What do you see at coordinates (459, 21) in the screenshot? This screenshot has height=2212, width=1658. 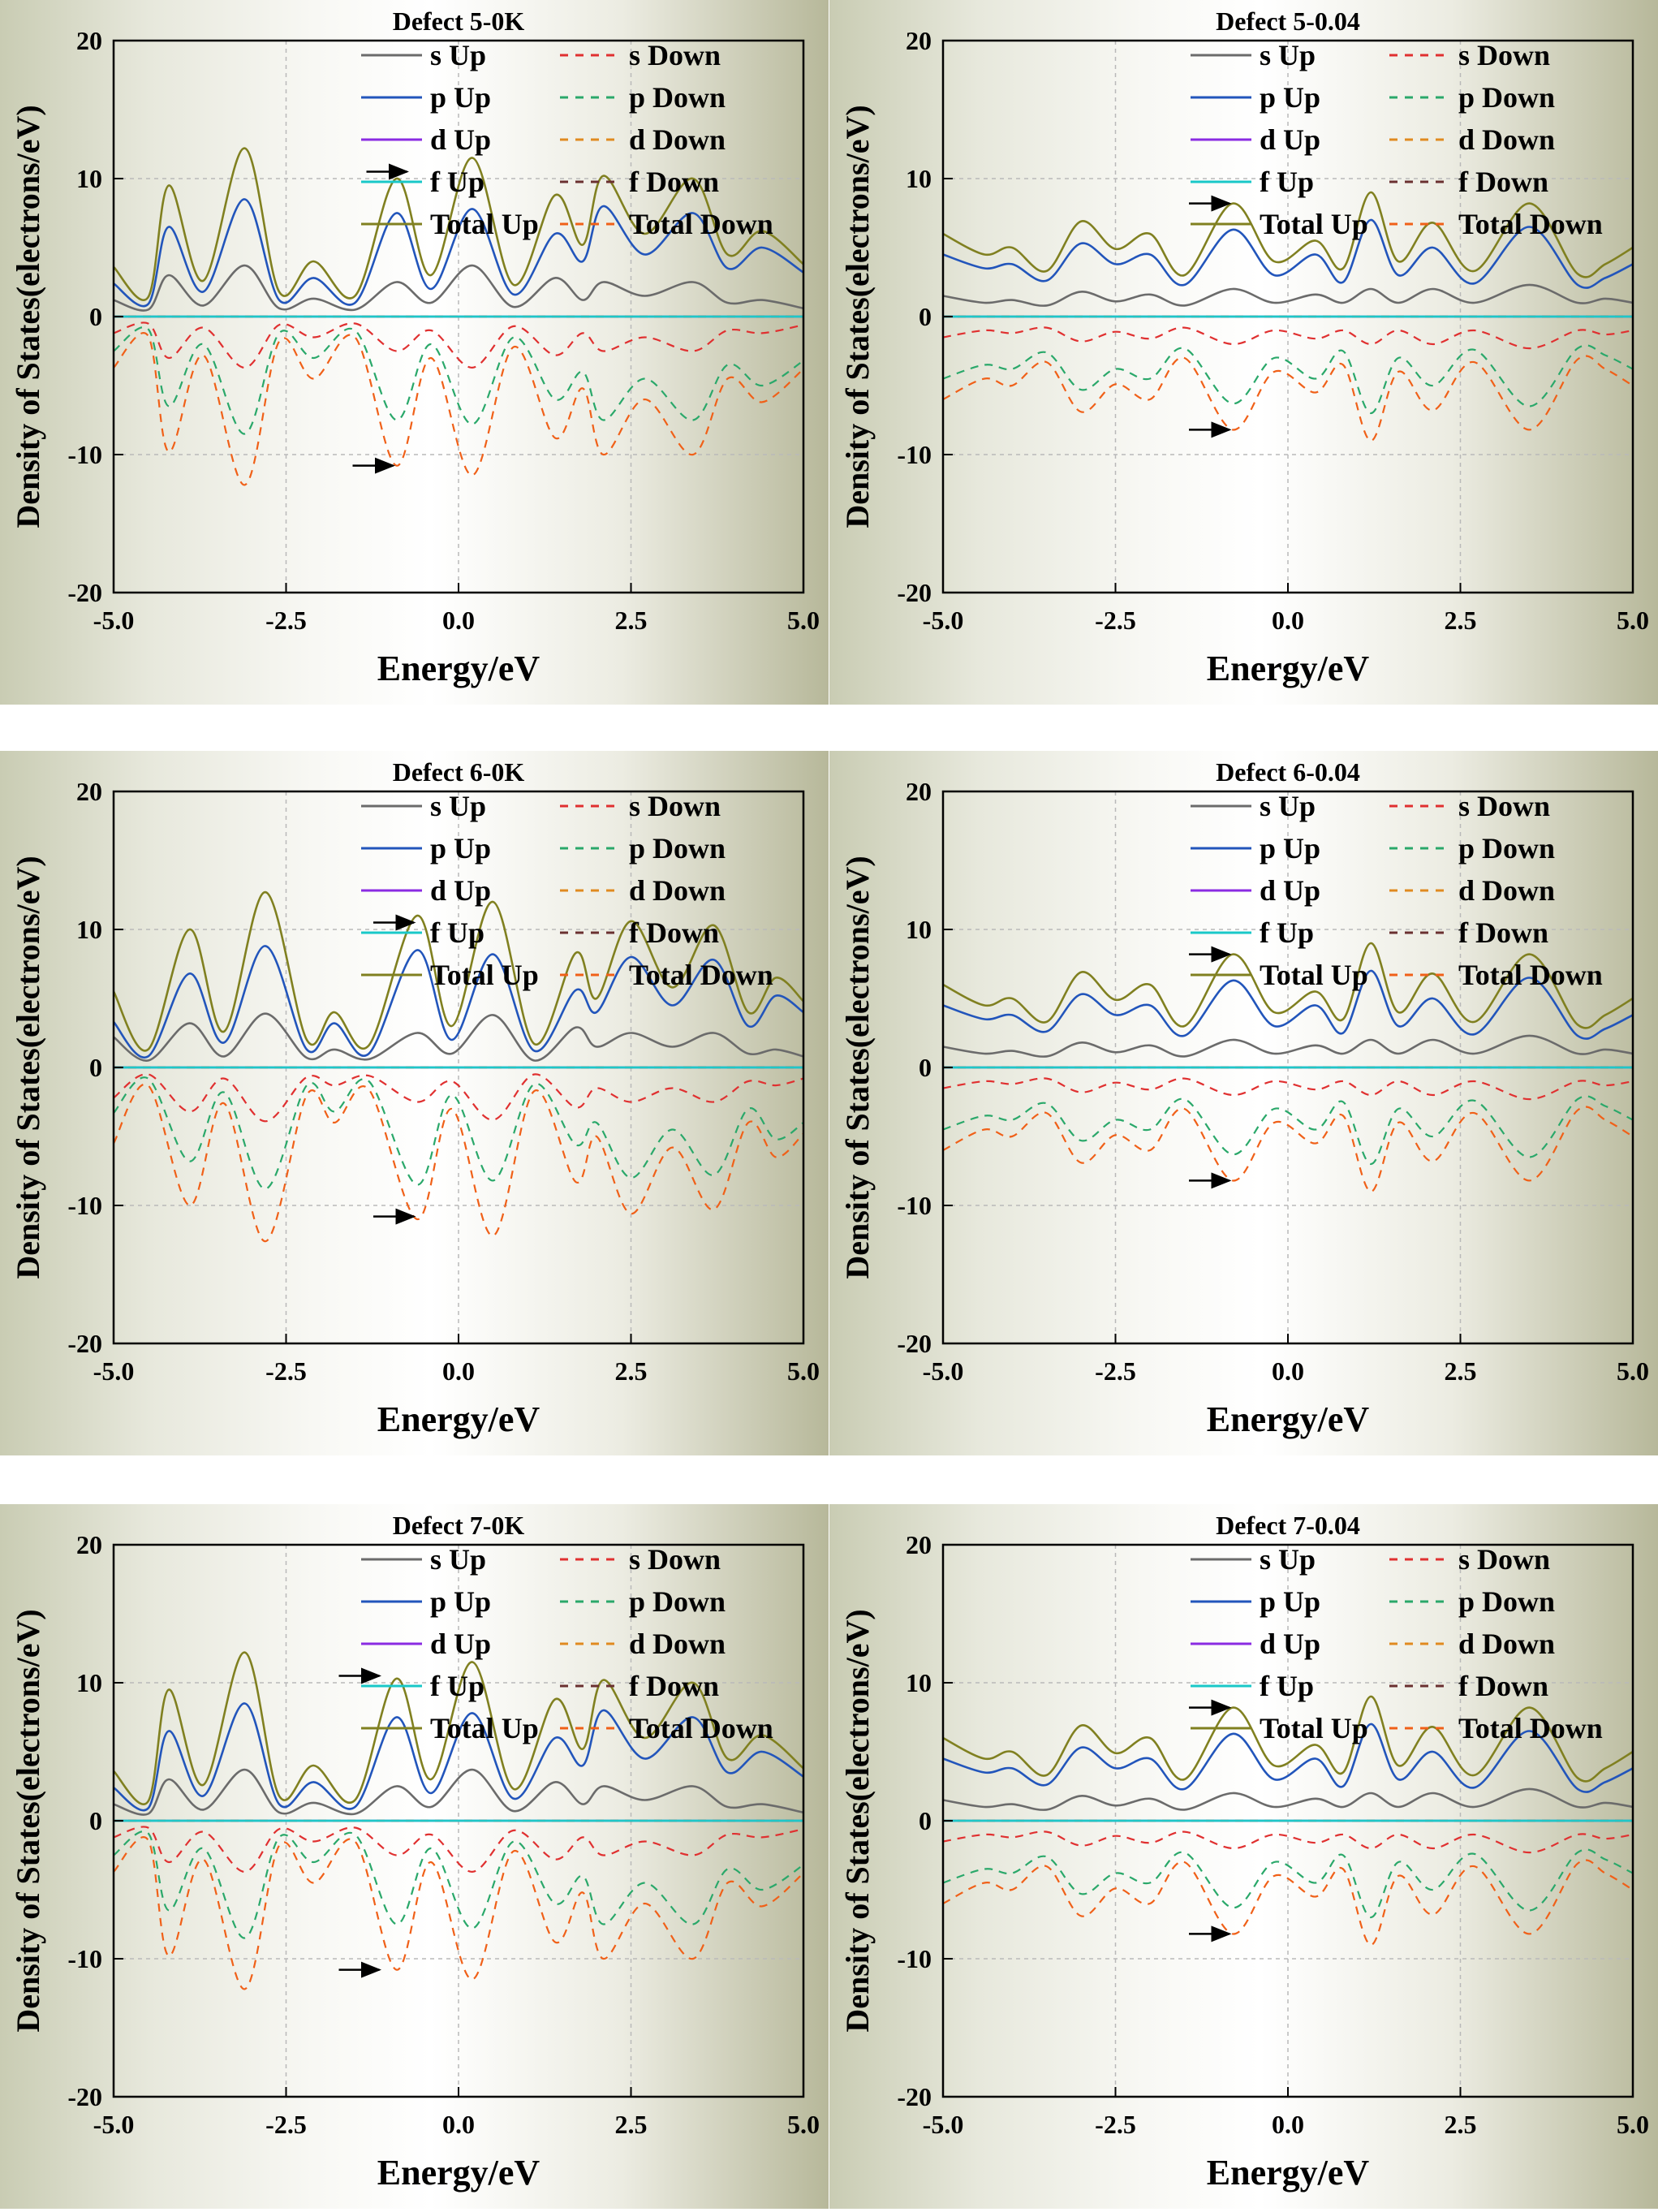 I see `chart-title: Defect 5-0K` at bounding box center [459, 21].